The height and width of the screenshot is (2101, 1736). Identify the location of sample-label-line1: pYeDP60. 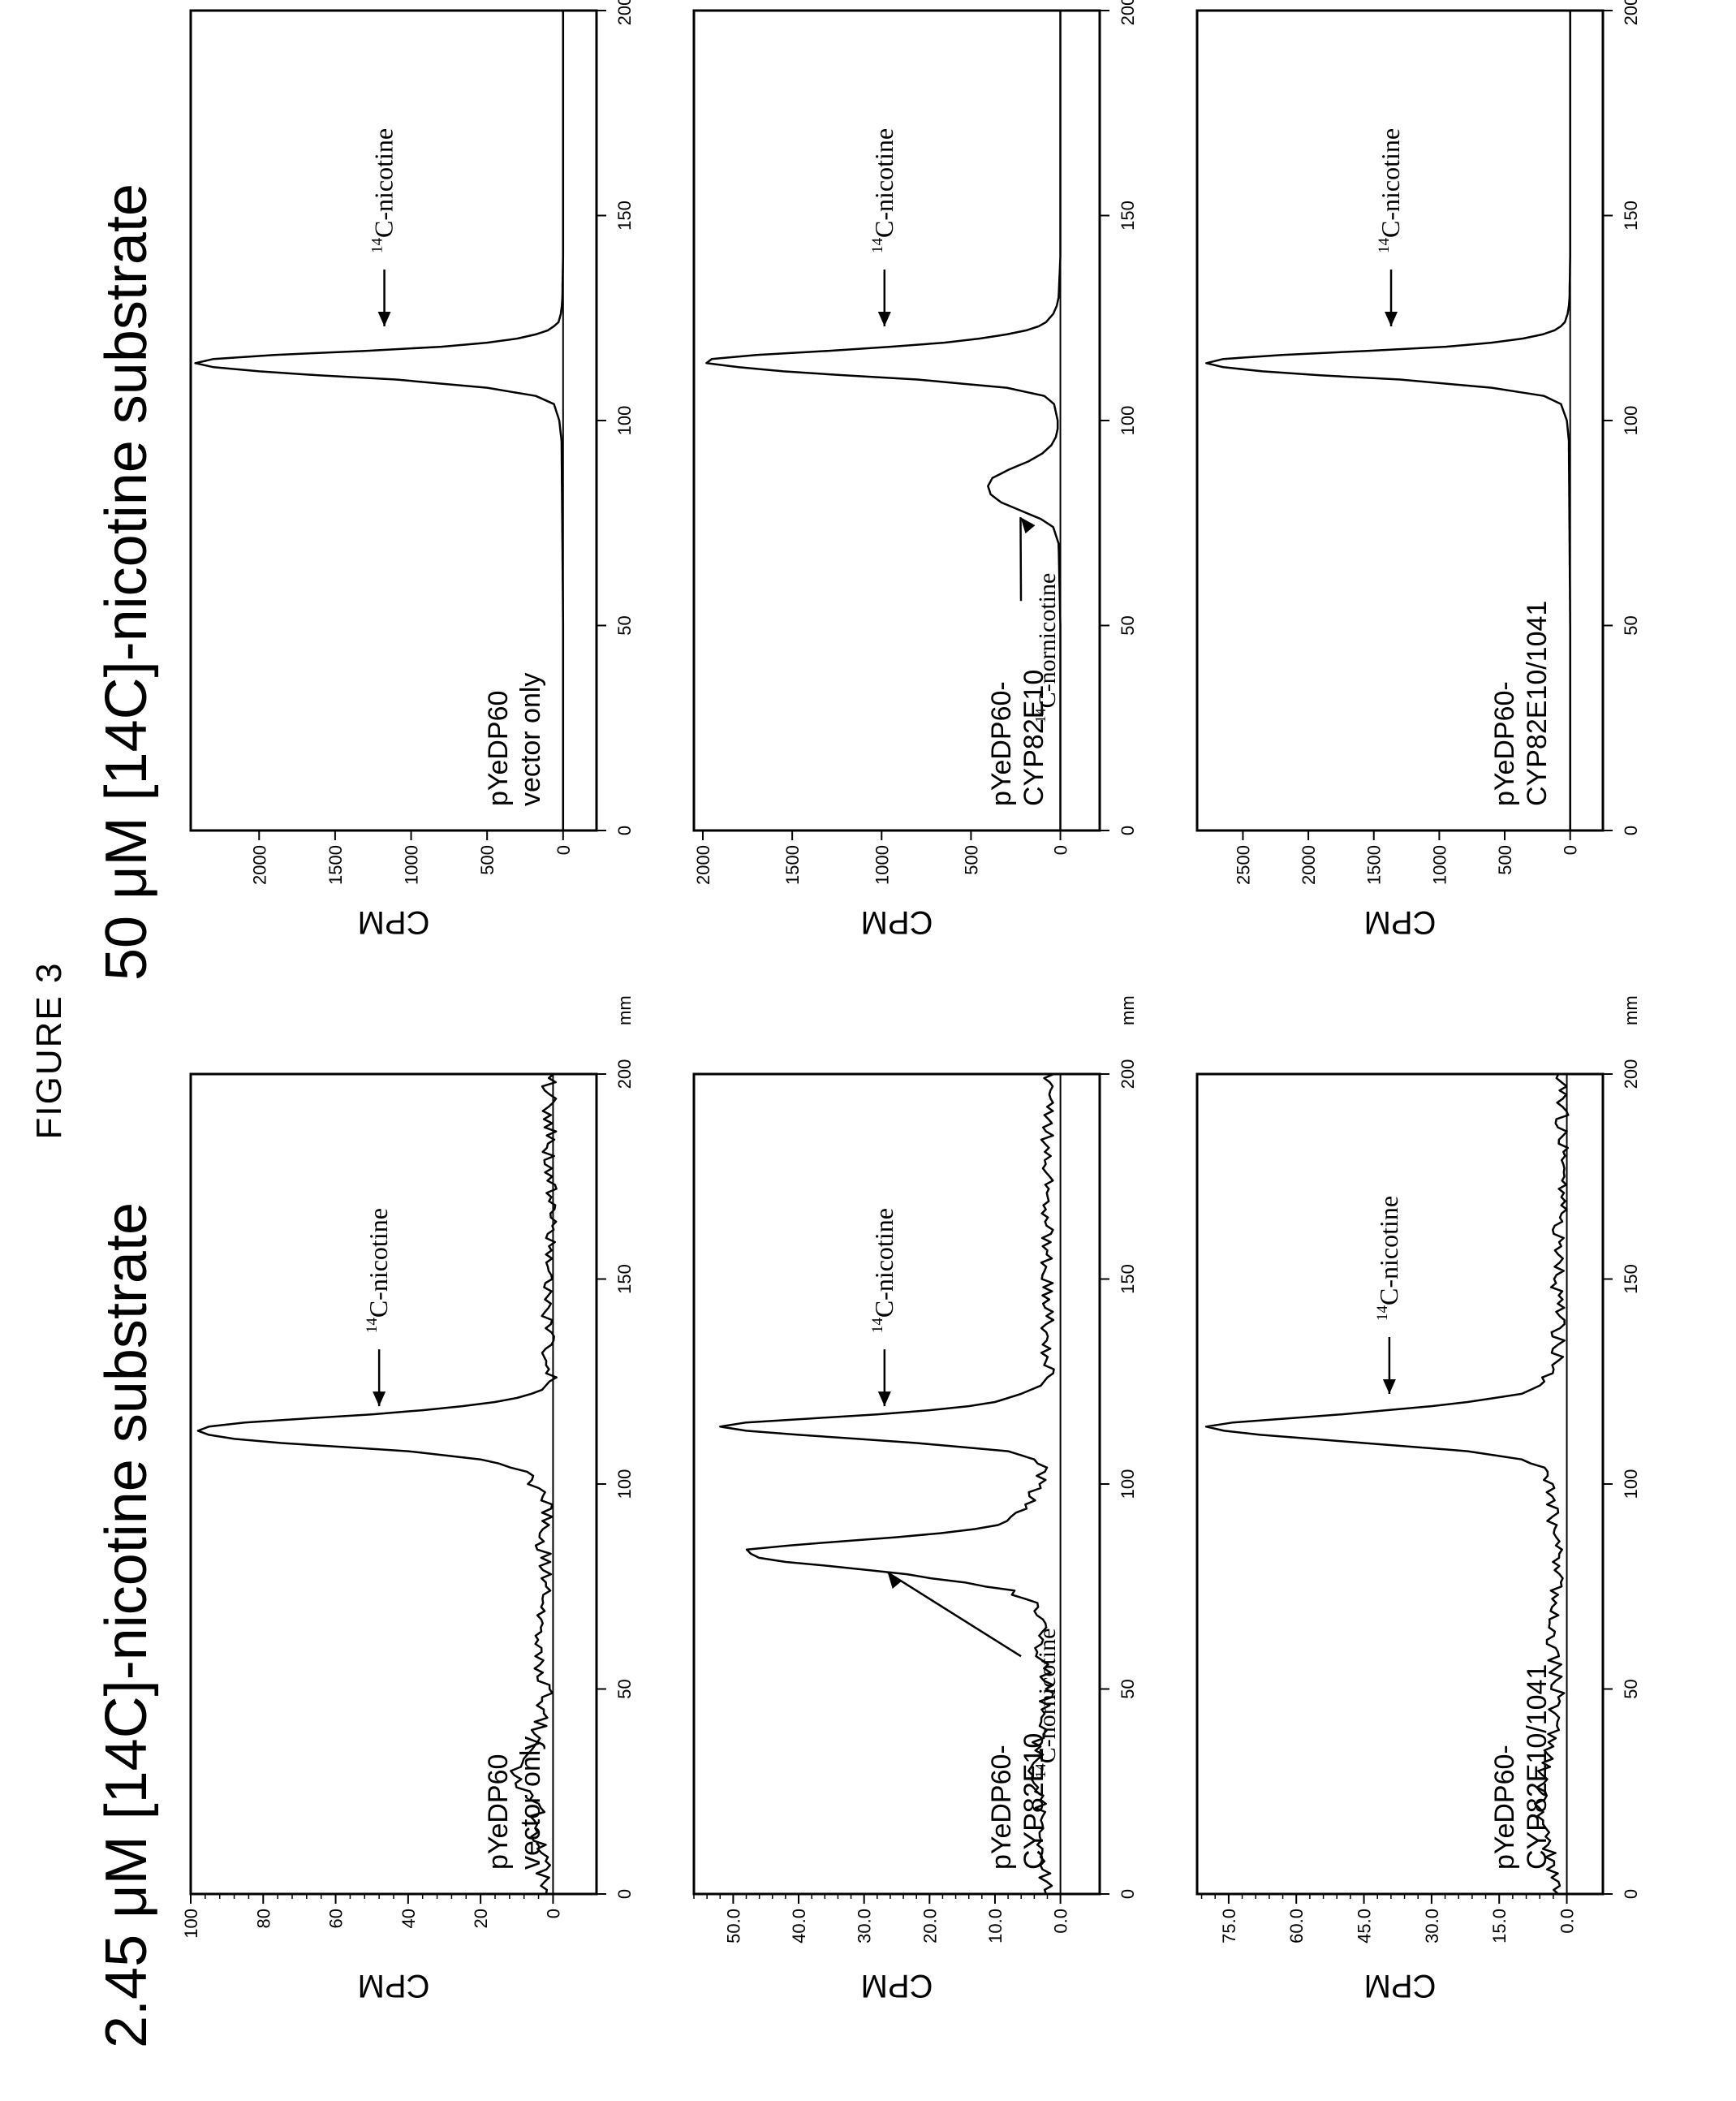
(499, 1812).